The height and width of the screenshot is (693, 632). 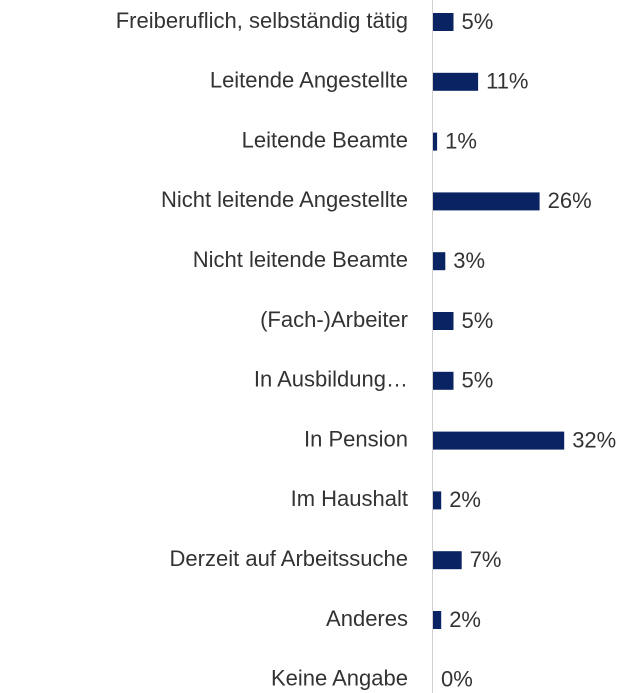 What do you see at coordinates (289, 558) in the screenshot?
I see `category-label: Derzeit auf Arbeitssuche` at bounding box center [289, 558].